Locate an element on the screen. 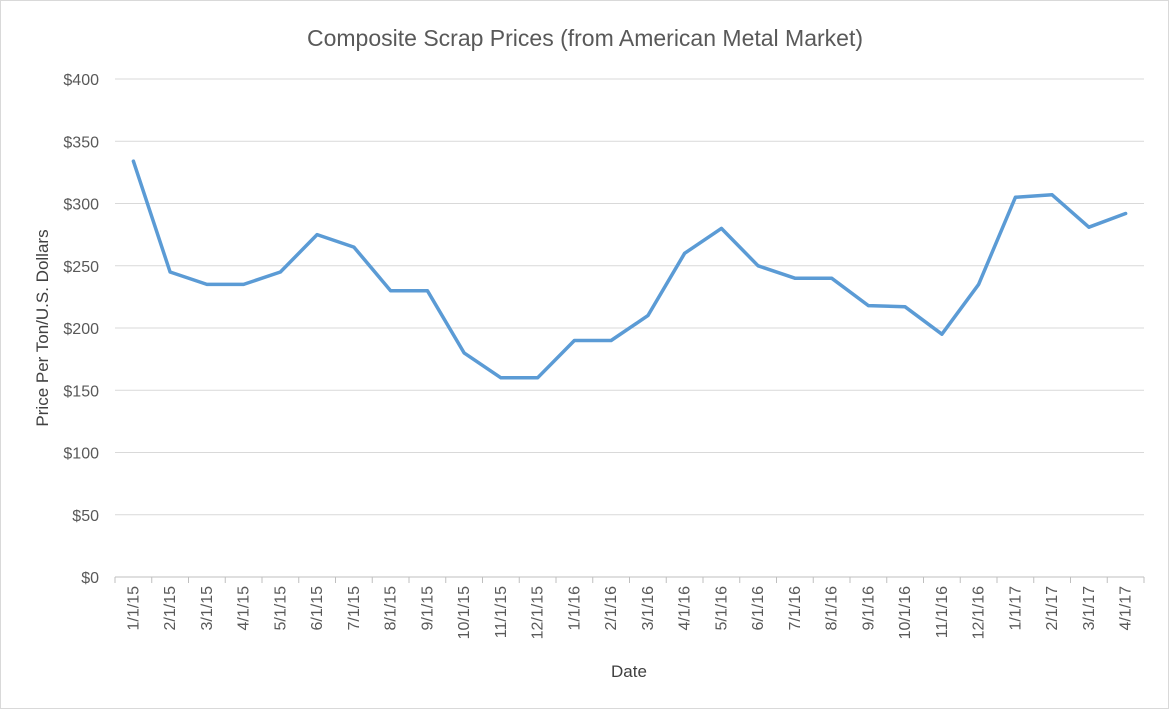 The image size is (1169, 710). x-tick-label: 1/1/16 is located at coordinates (574, 608).